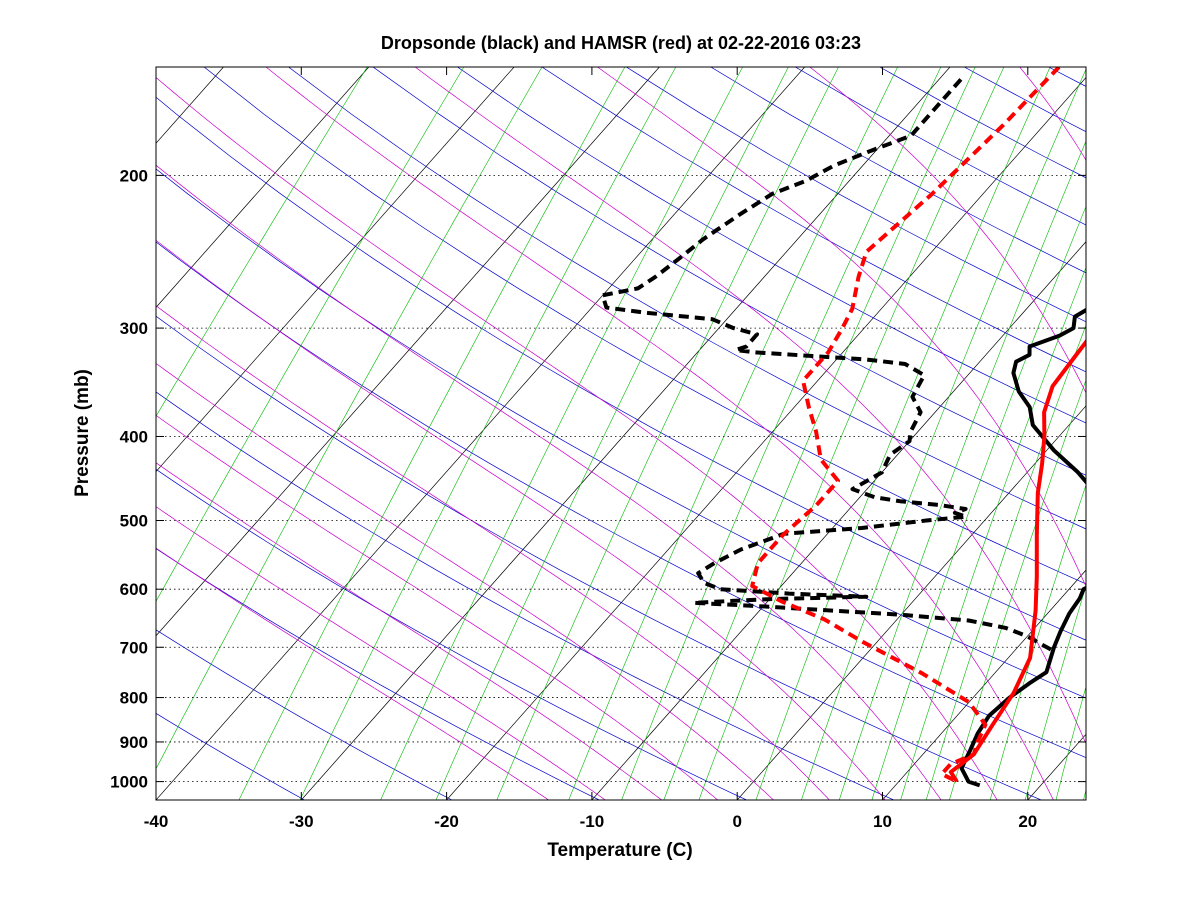  Describe the element at coordinates (134, 742) in the screenshot. I see `y-tick-label: 900` at that location.